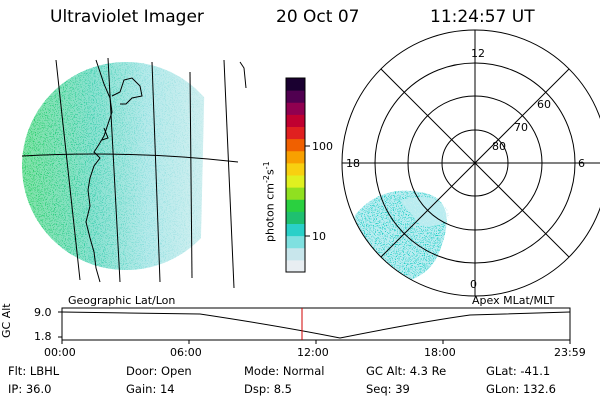 The height and width of the screenshot is (400, 600). What do you see at coordinates (521, 389) in the screenshot?
I see `info-item: GLon: 132.6` at bounding box center [521, 389].